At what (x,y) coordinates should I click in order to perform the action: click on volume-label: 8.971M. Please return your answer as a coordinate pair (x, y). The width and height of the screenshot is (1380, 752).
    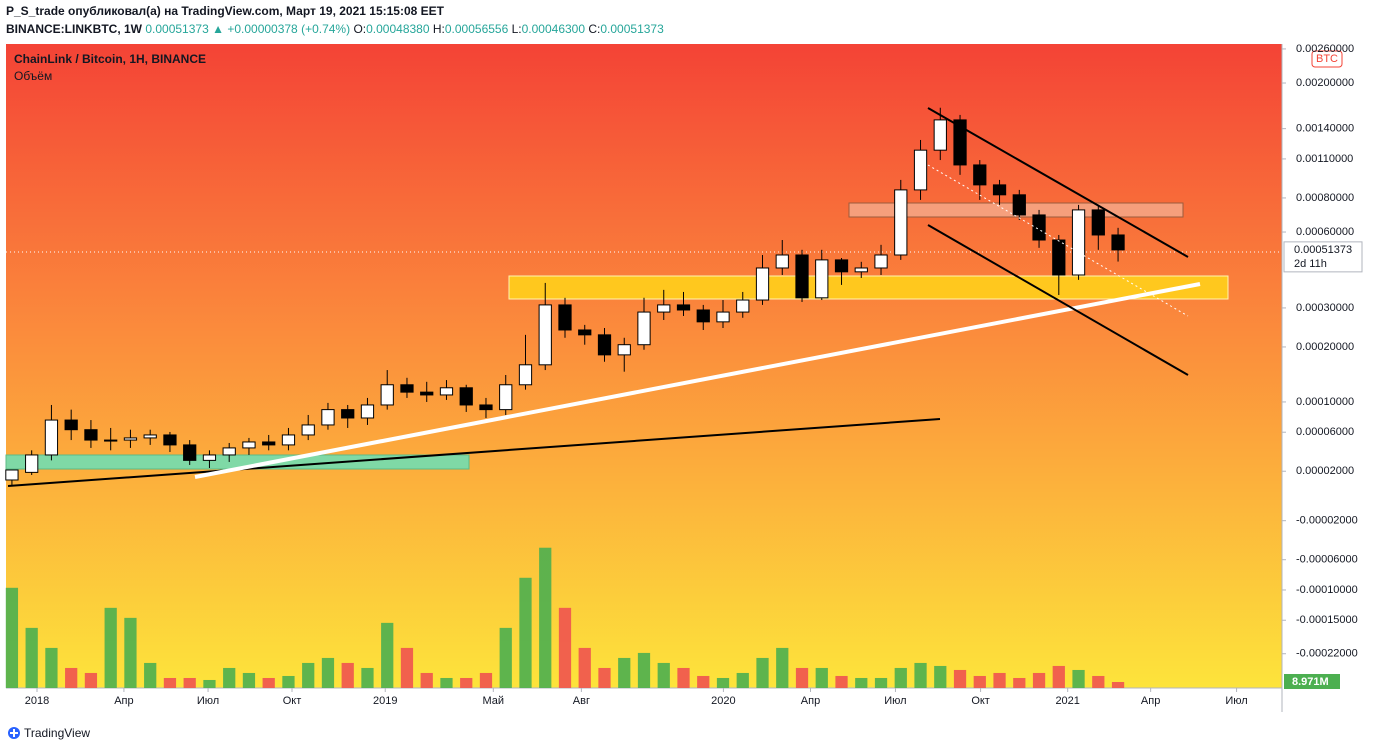
    Looking at the image, I should click on (1310, 682).